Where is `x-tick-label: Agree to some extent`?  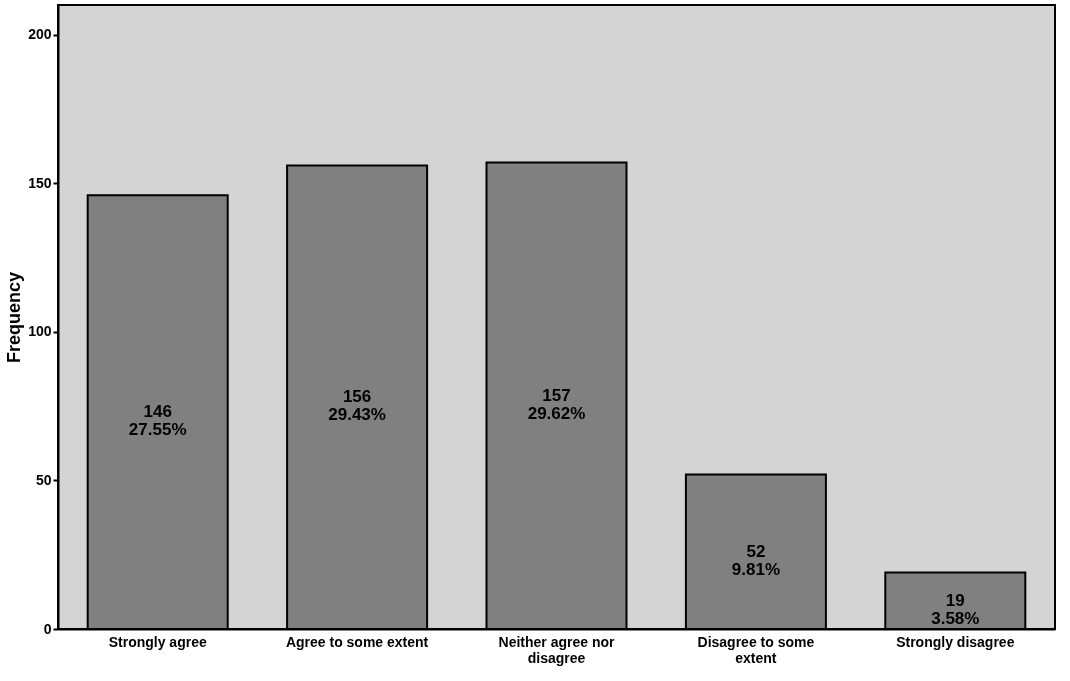 x-tick-label: Agree to some extent is located at coordinates (357, 641).